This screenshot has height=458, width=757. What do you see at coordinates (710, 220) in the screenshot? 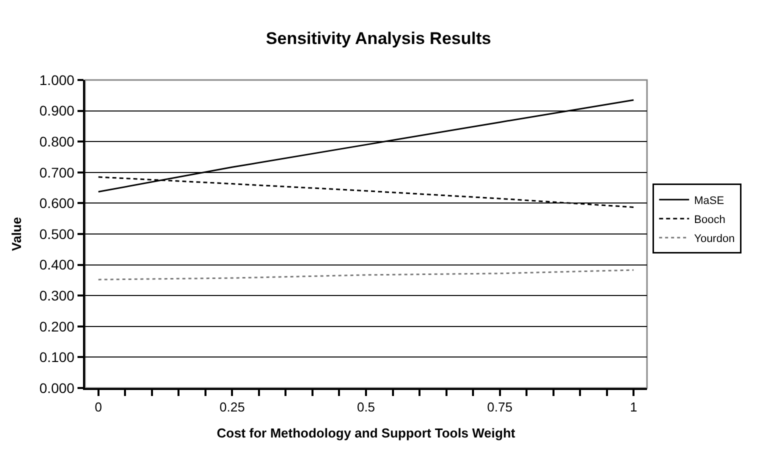
I see `legend-label: Booch` at bounding box center [710, 220].